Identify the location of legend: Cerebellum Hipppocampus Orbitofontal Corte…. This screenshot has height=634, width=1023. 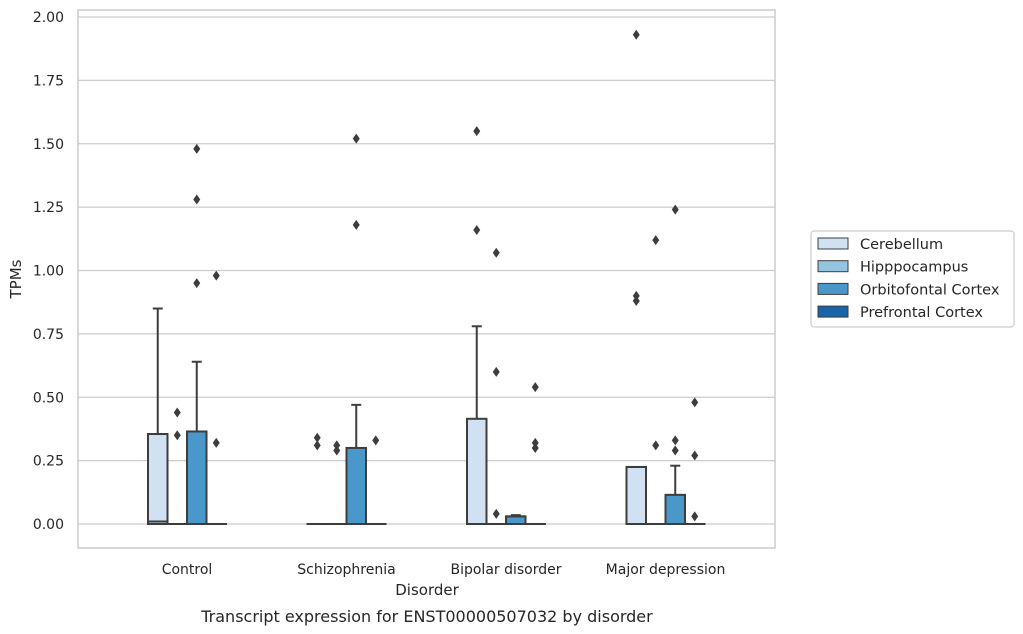
(912, 279).